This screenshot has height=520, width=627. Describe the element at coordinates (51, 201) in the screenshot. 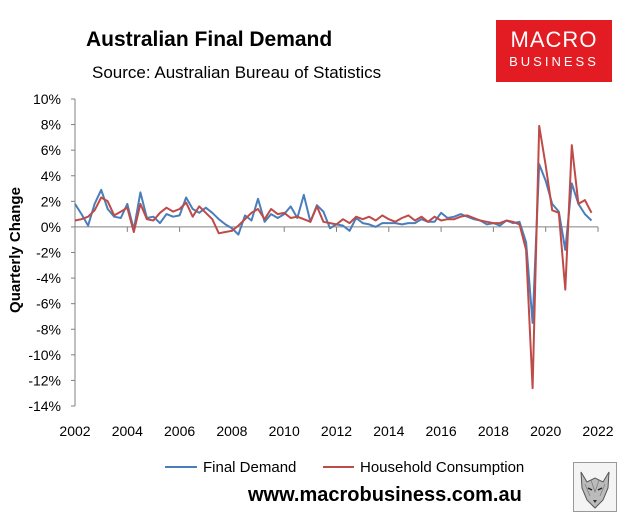

I see `y-tick-label: 2%` at that location.